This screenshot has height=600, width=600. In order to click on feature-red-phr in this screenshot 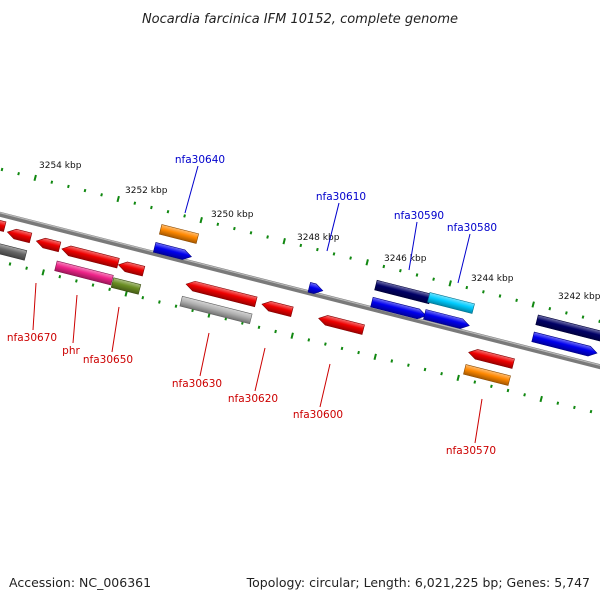, I will do `click(90, 256)`.